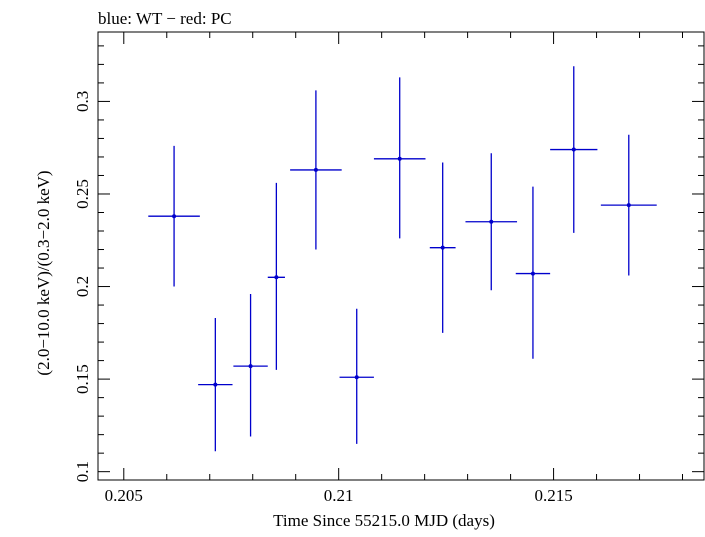  I want to click on x-tick-label: 0.205, so click(124, 495).